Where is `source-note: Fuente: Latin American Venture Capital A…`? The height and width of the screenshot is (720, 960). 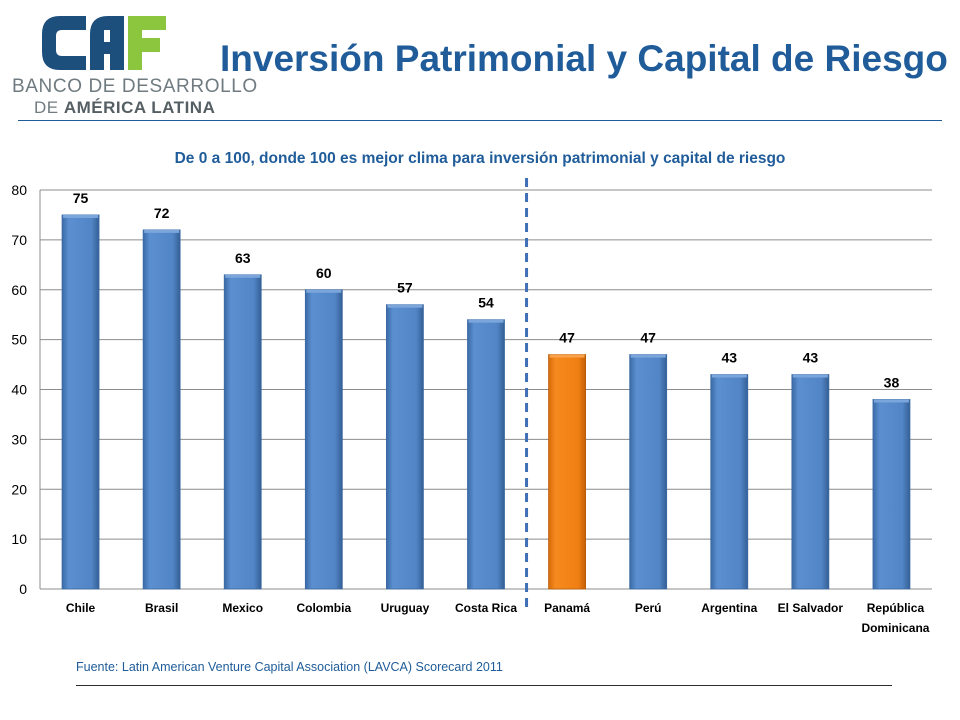
source-note: Fuente: Latin American Venture Capital A… is located at coordinates (289, 667).